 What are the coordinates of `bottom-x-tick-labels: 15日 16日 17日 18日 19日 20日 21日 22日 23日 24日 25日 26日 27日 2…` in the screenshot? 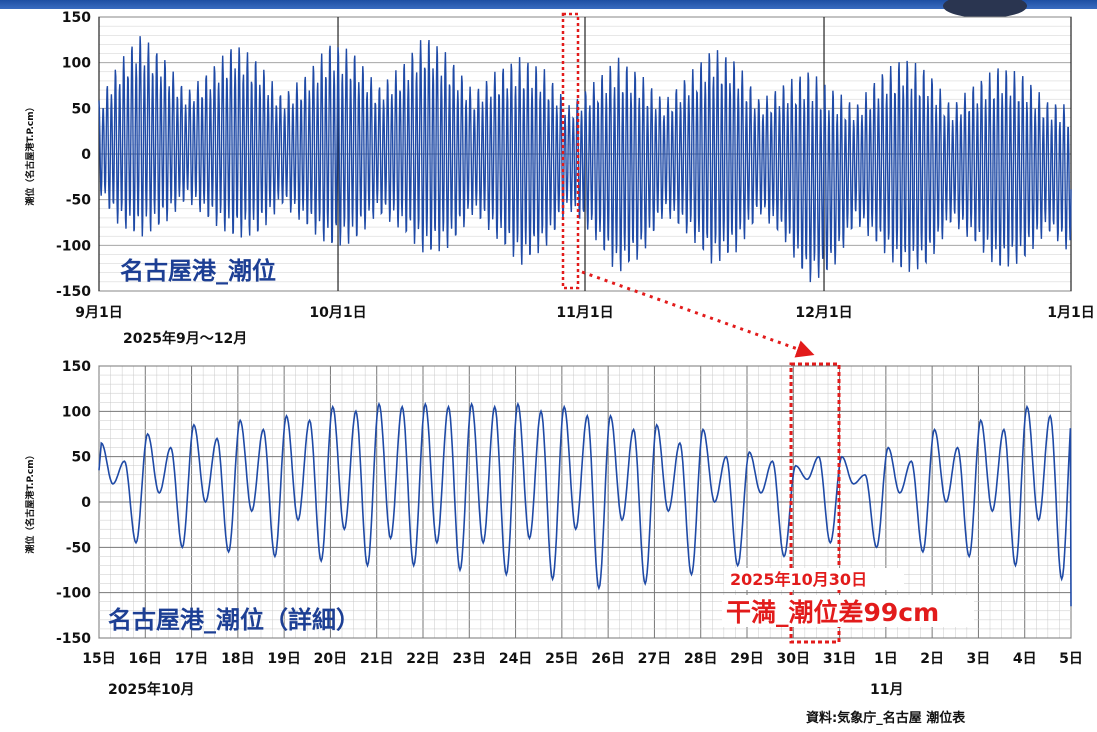 It's located at (582, 659).